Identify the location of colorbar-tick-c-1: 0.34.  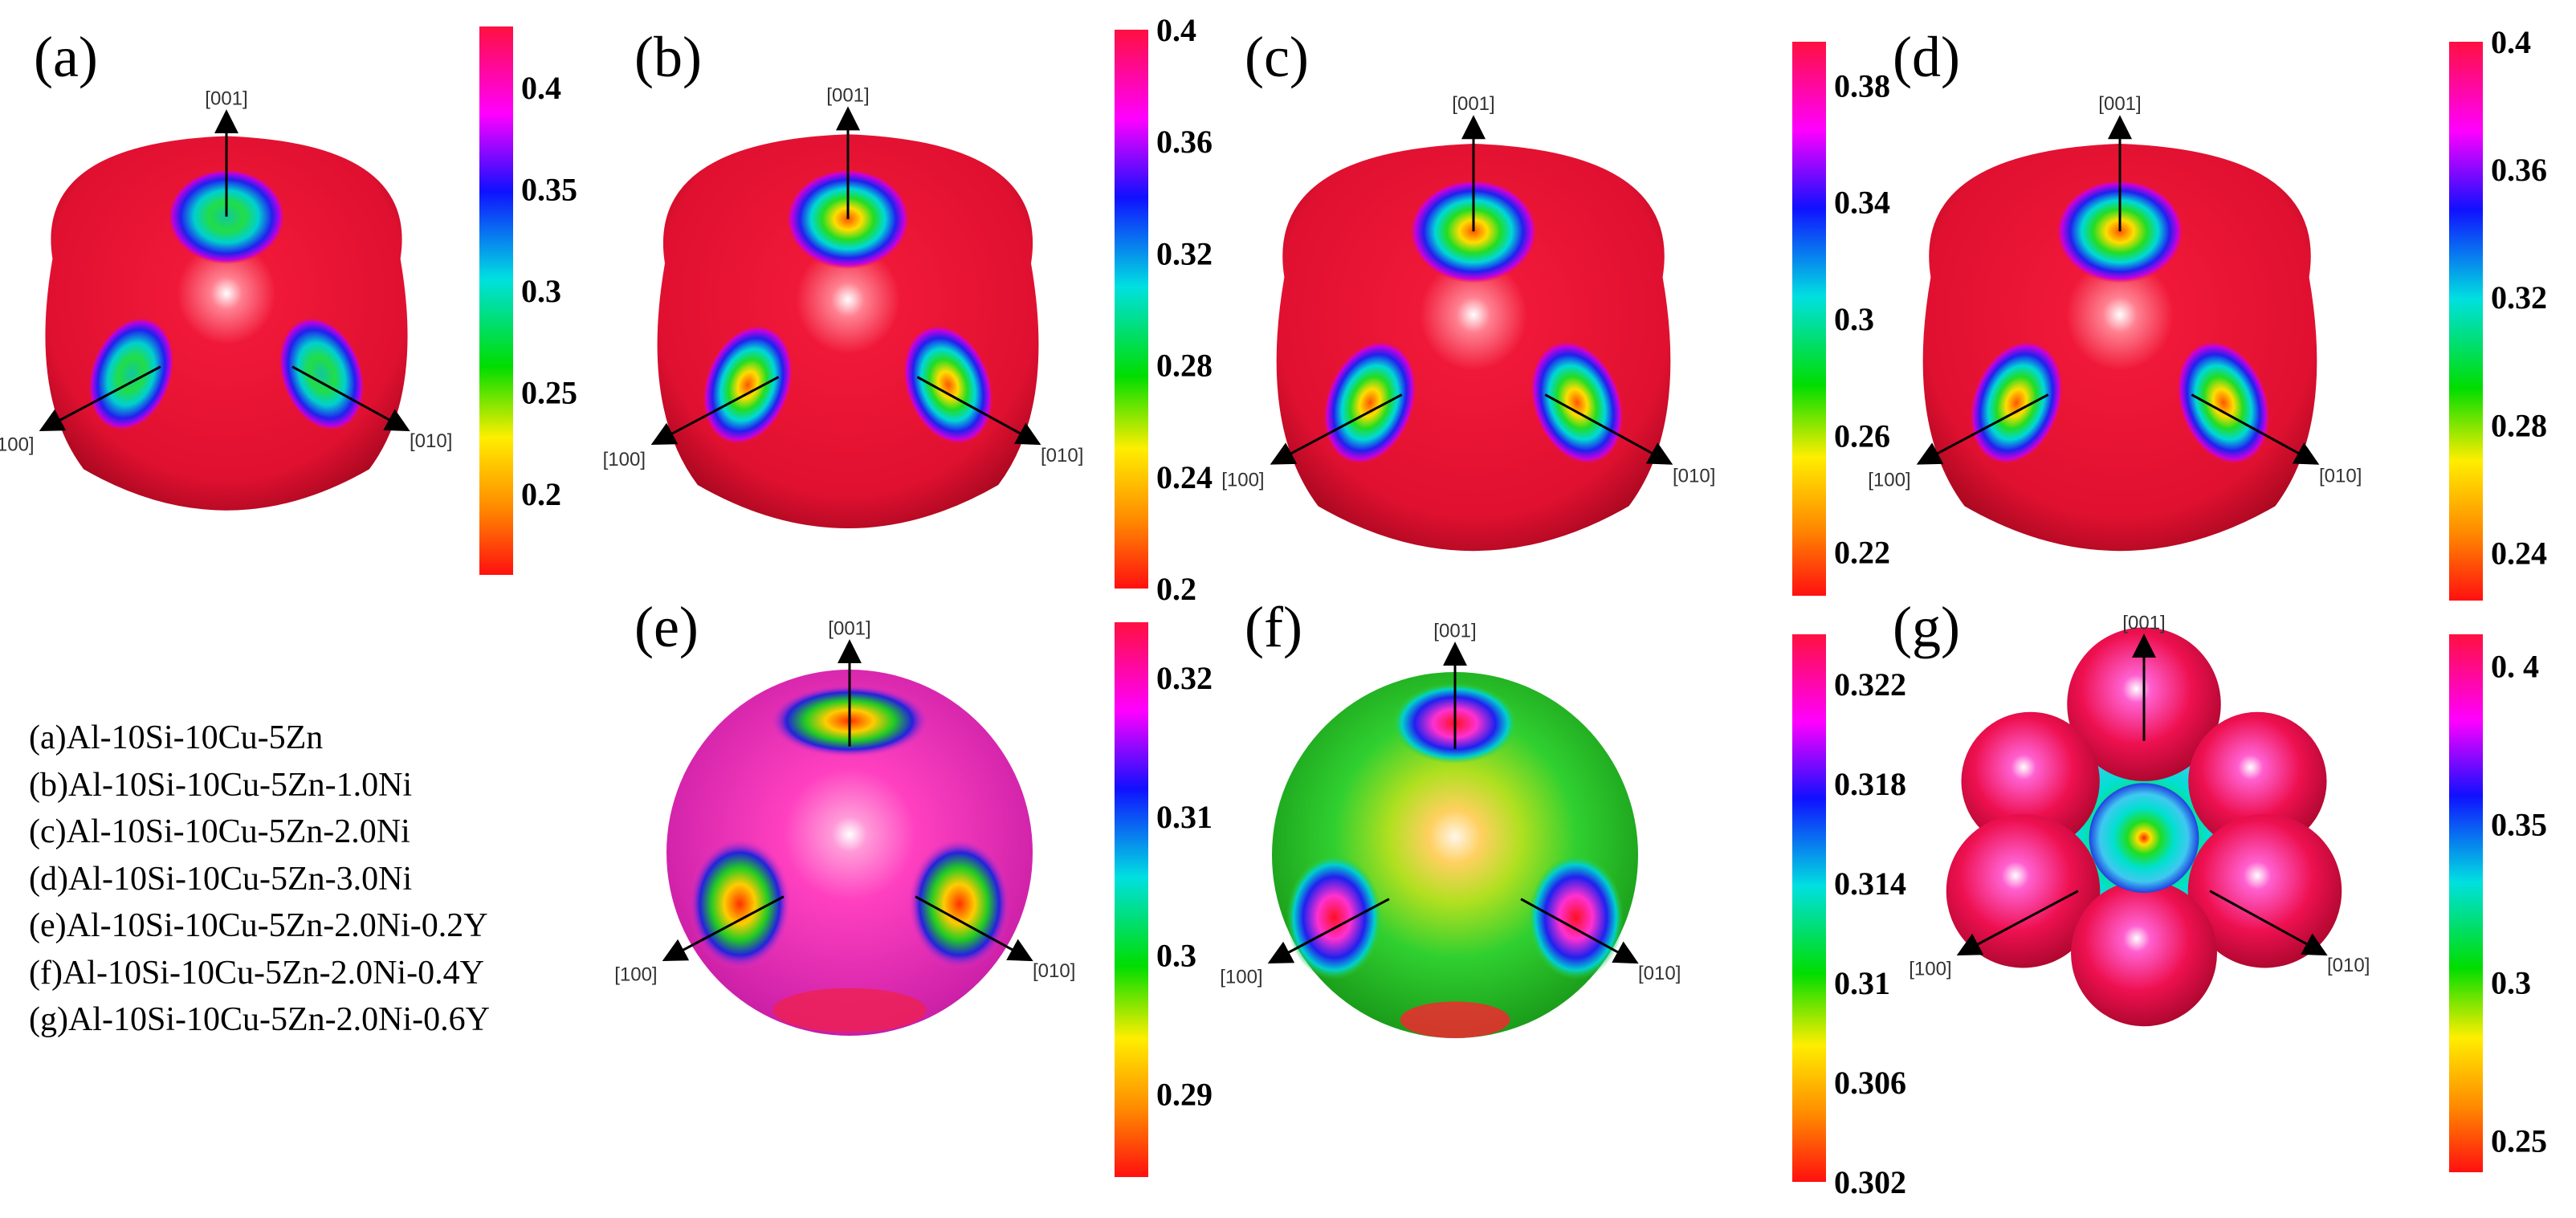
(1862, 203).